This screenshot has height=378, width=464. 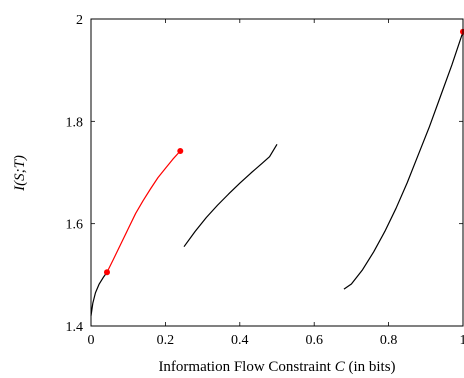 I want to click on x-tick-label-2: 0.4, so click(x=240, y=340).